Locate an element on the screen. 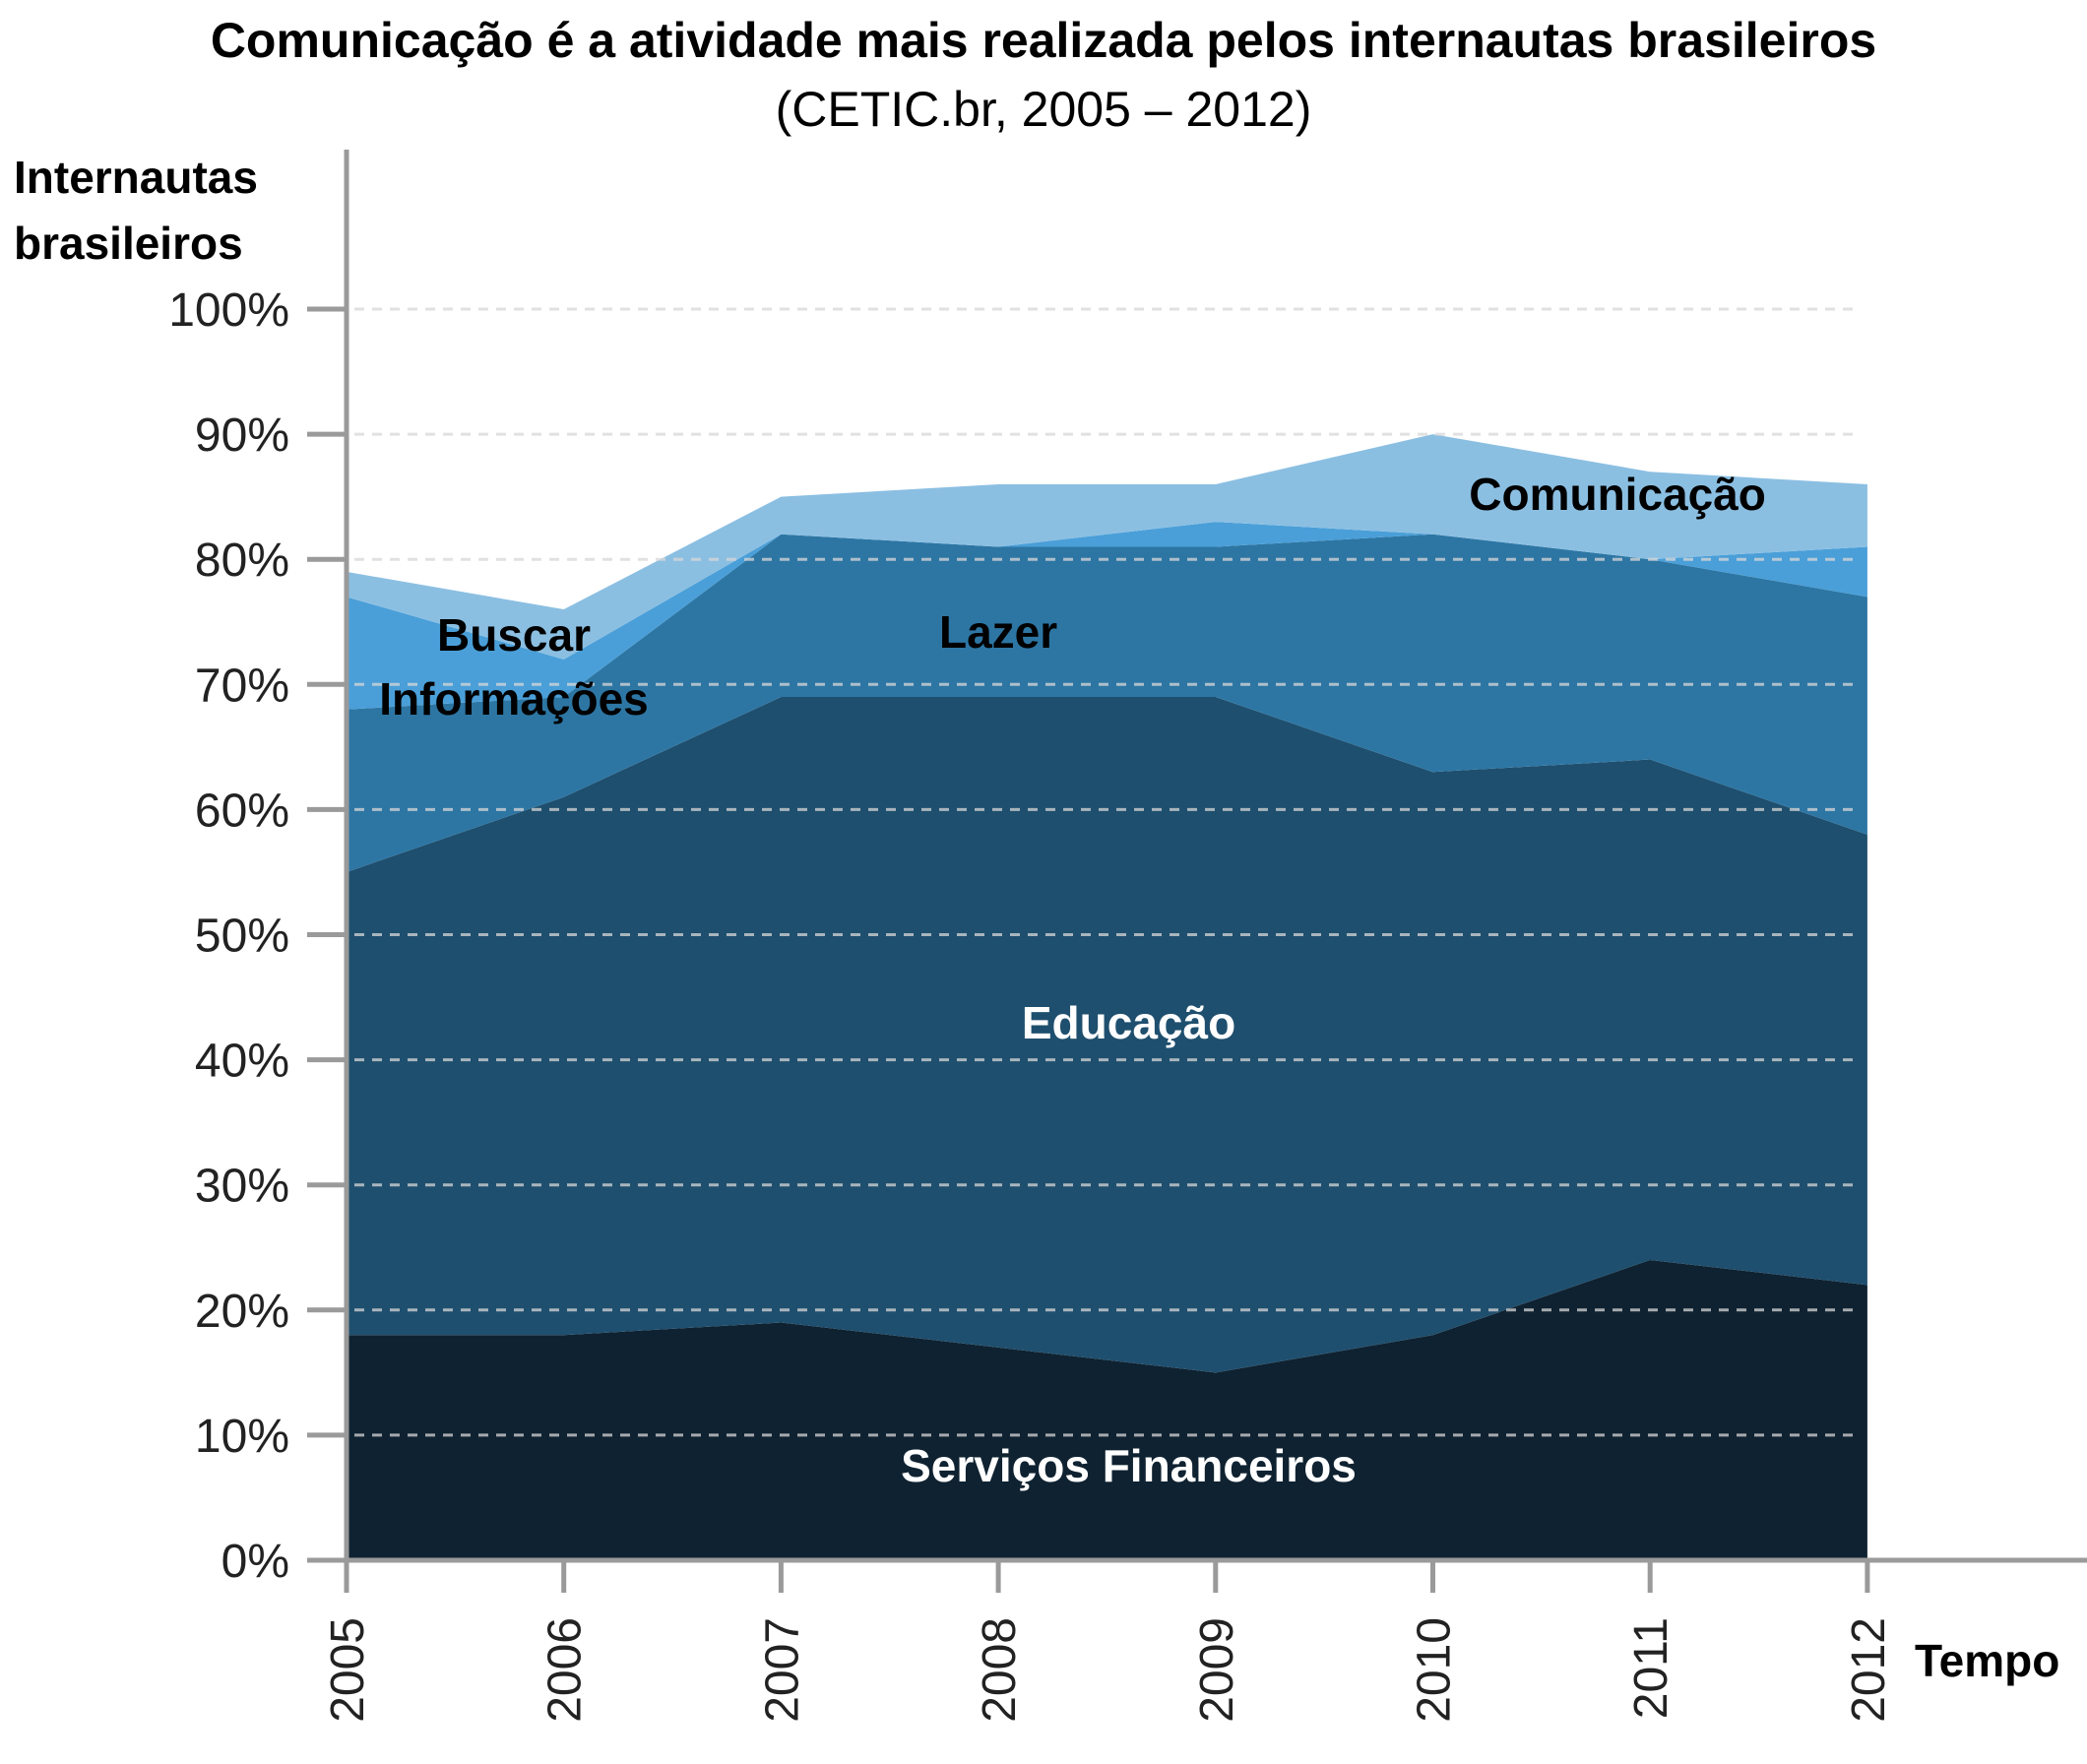 The height and width of the screenshot is (1764, 2087). x-tick-label: 2006 is located at coordinates (565, 1670).